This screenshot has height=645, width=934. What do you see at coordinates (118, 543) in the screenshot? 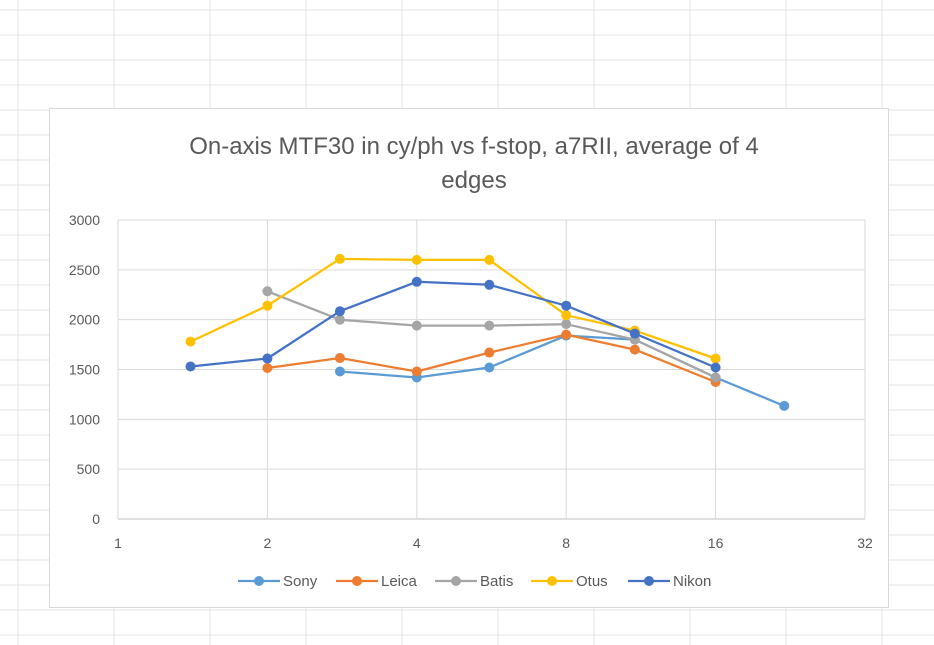
I see `x-tick-label: 1` at bounding box center [118, 543].